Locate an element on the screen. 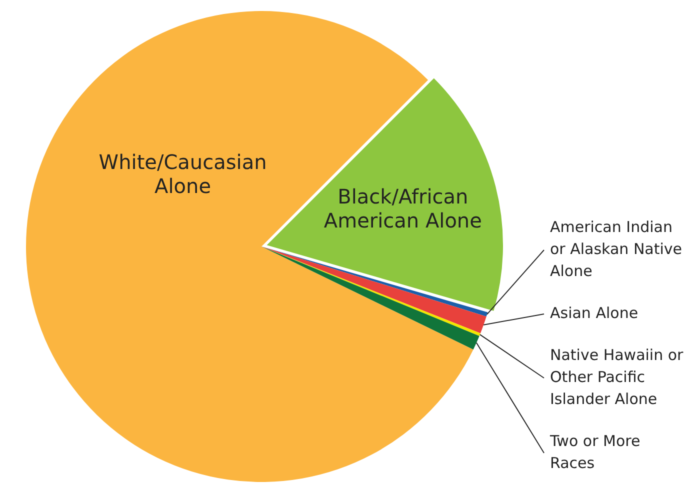 Image resolution: width=685 pixels, height=493 pixels. slice-label: American Indian or Alaskan Native Alone is located at coordinates (616, 249).